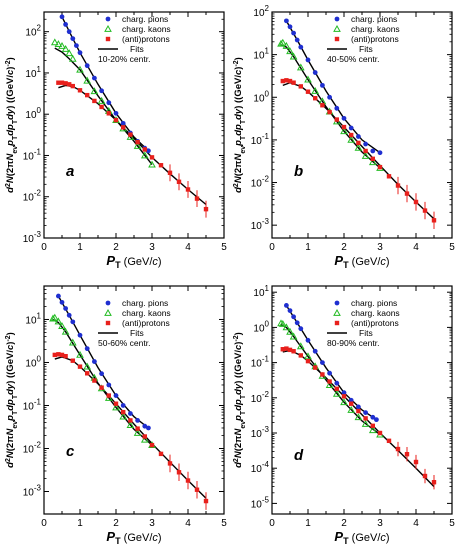 The image size is (464, 550). What do you see at coordinates (260, 397) in the screenshot?
I see `y-tick-label: 10⁻²` at bounding box center [260, 397].